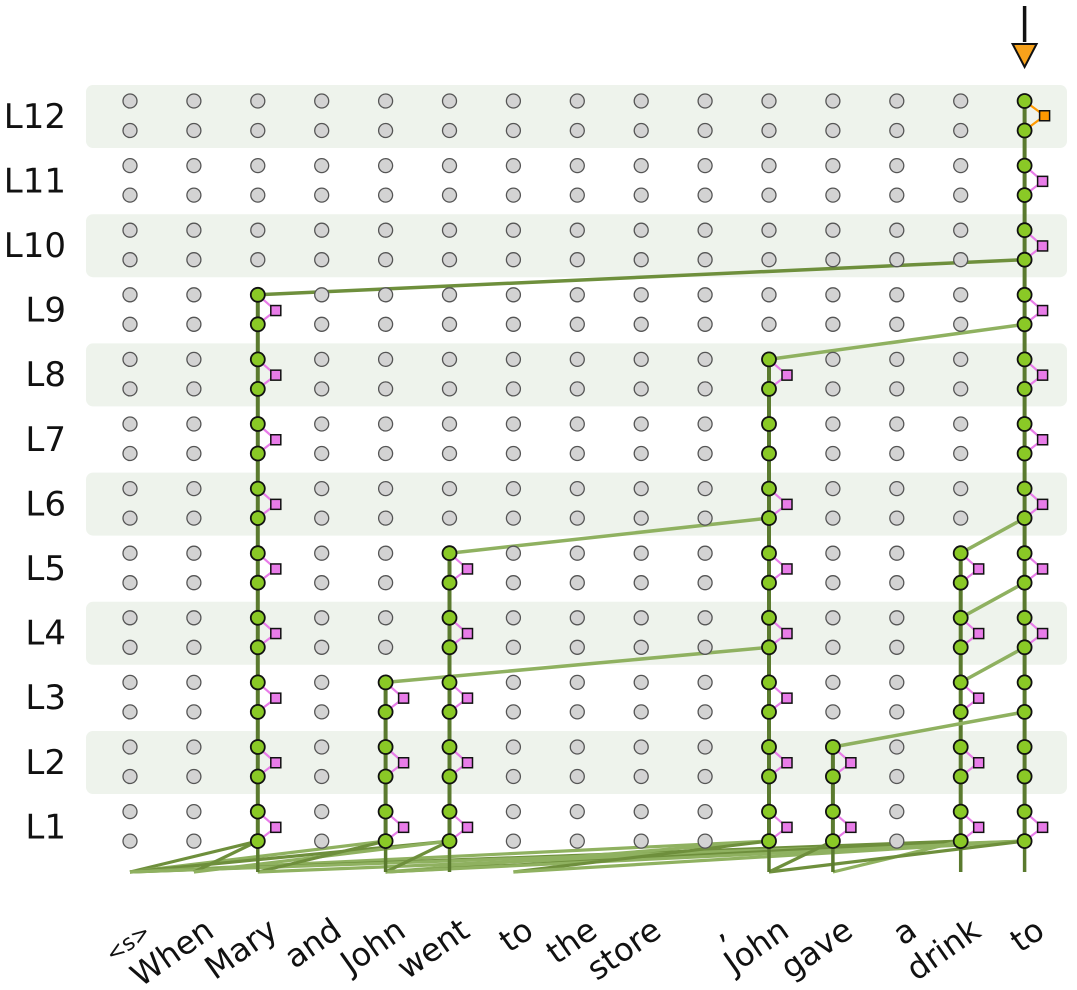 This screenshot has width=1077, height=990. What do you see at coordinates (45, 504) in the screenshot?
I see `layer-label-l6: L6` at bounding box center [45, 504].